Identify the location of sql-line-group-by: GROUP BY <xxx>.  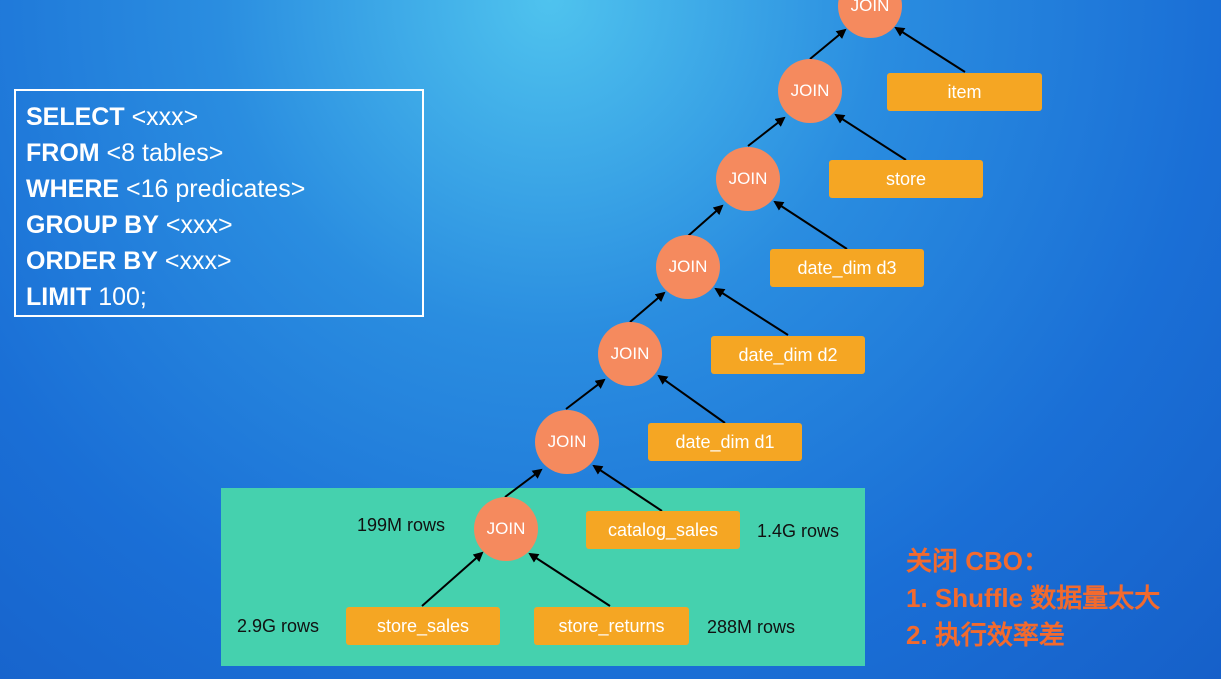
(219, 225).